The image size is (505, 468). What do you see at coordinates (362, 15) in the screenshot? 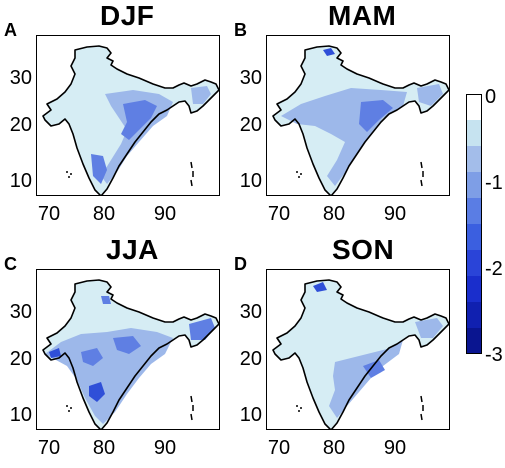
I see `panel-title: MAM` at bounding box center [362, 15].